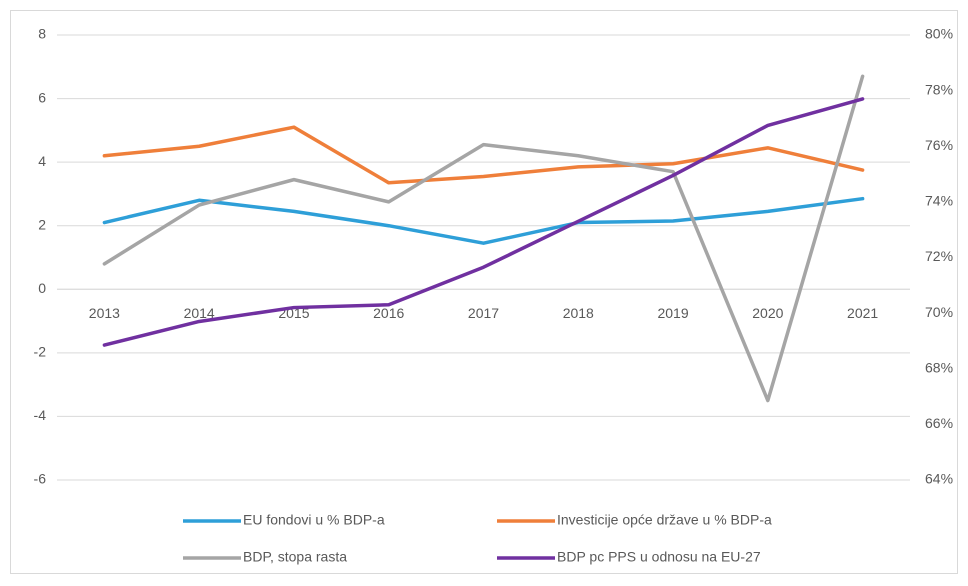 Image resolution: width=968 pixels, height=586 pixels. I want to click on y-tick-label: 8, so click(42, 34).